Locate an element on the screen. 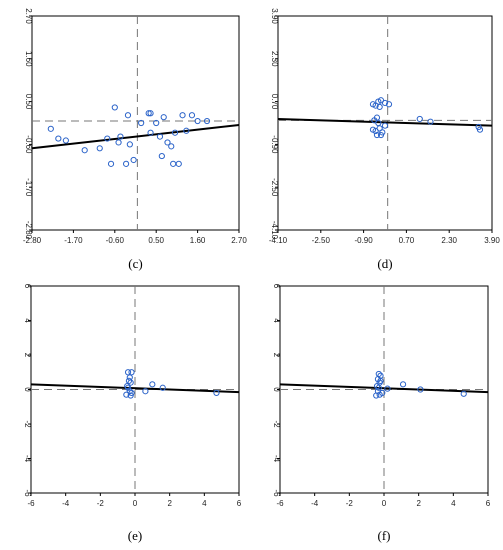  y-tick-label: 2.70 is located at coordinates (28, 16).